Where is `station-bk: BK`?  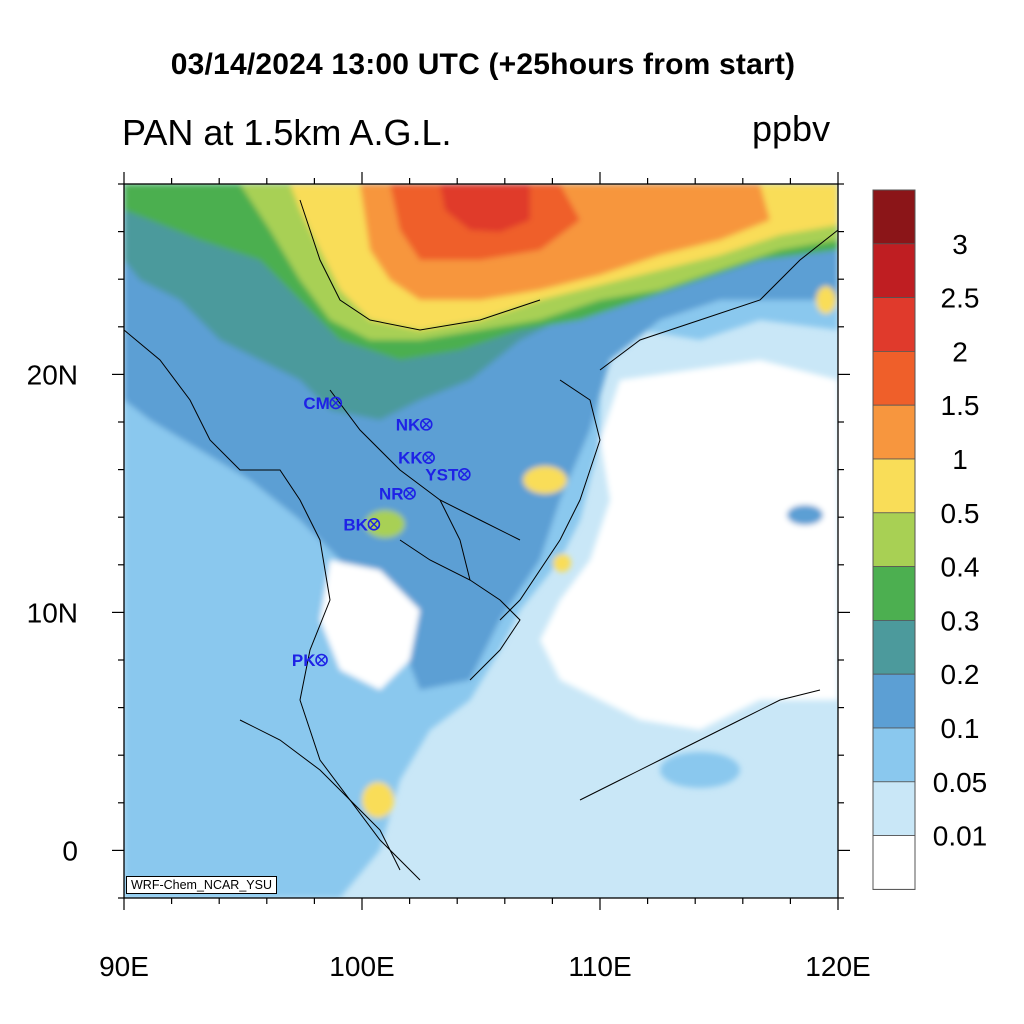 station-bk: BK is located at coordinates (362, 524).